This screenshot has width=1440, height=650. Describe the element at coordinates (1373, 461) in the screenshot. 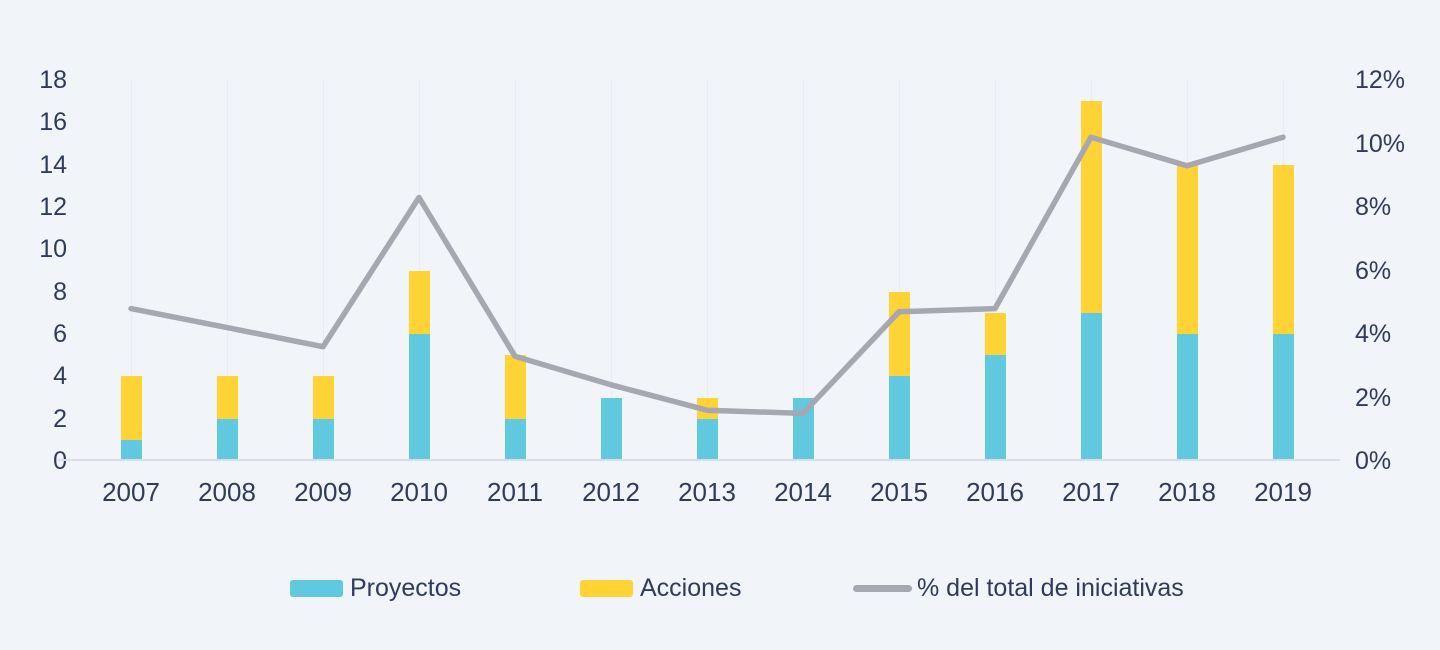

I see `right-axis-tick-0%: 0%` at that location.